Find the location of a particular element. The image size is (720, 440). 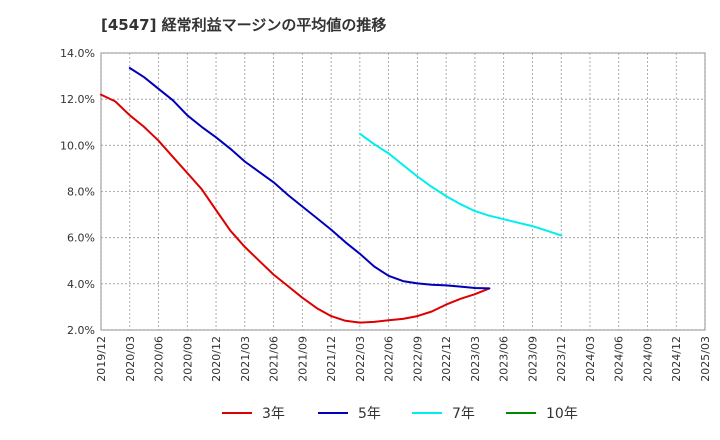

x-tick-label: 2023/03 is located at coordinates (475, 359).